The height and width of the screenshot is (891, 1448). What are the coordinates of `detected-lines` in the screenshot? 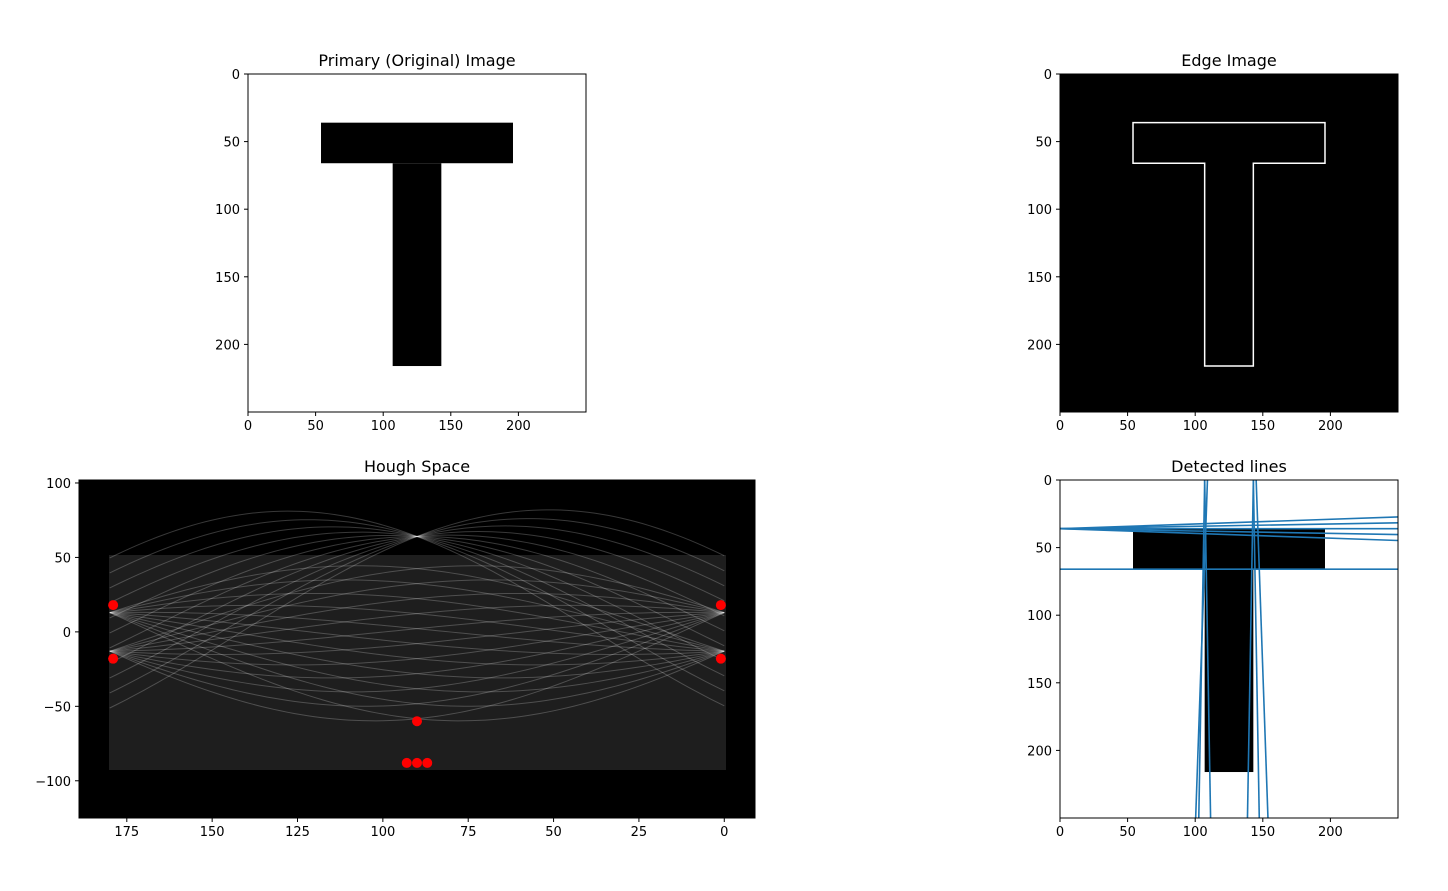 It's located at (1229, 649).